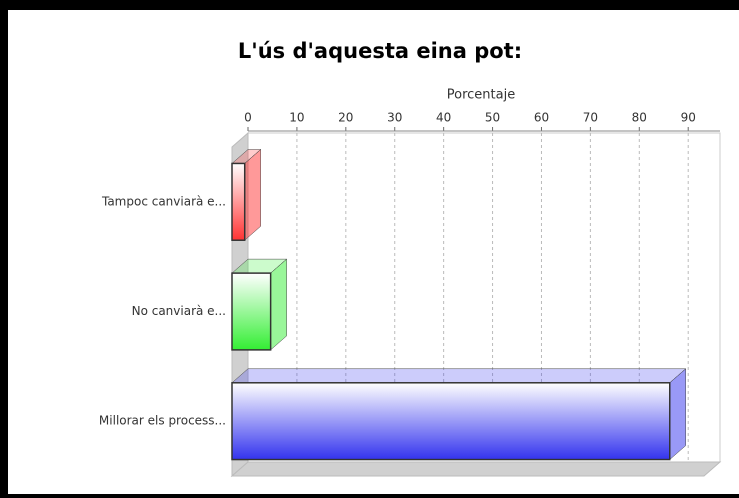  Describe the element at coordinates (443, 118) in the screenshot. I see `x-tick-label: 40` at that location.